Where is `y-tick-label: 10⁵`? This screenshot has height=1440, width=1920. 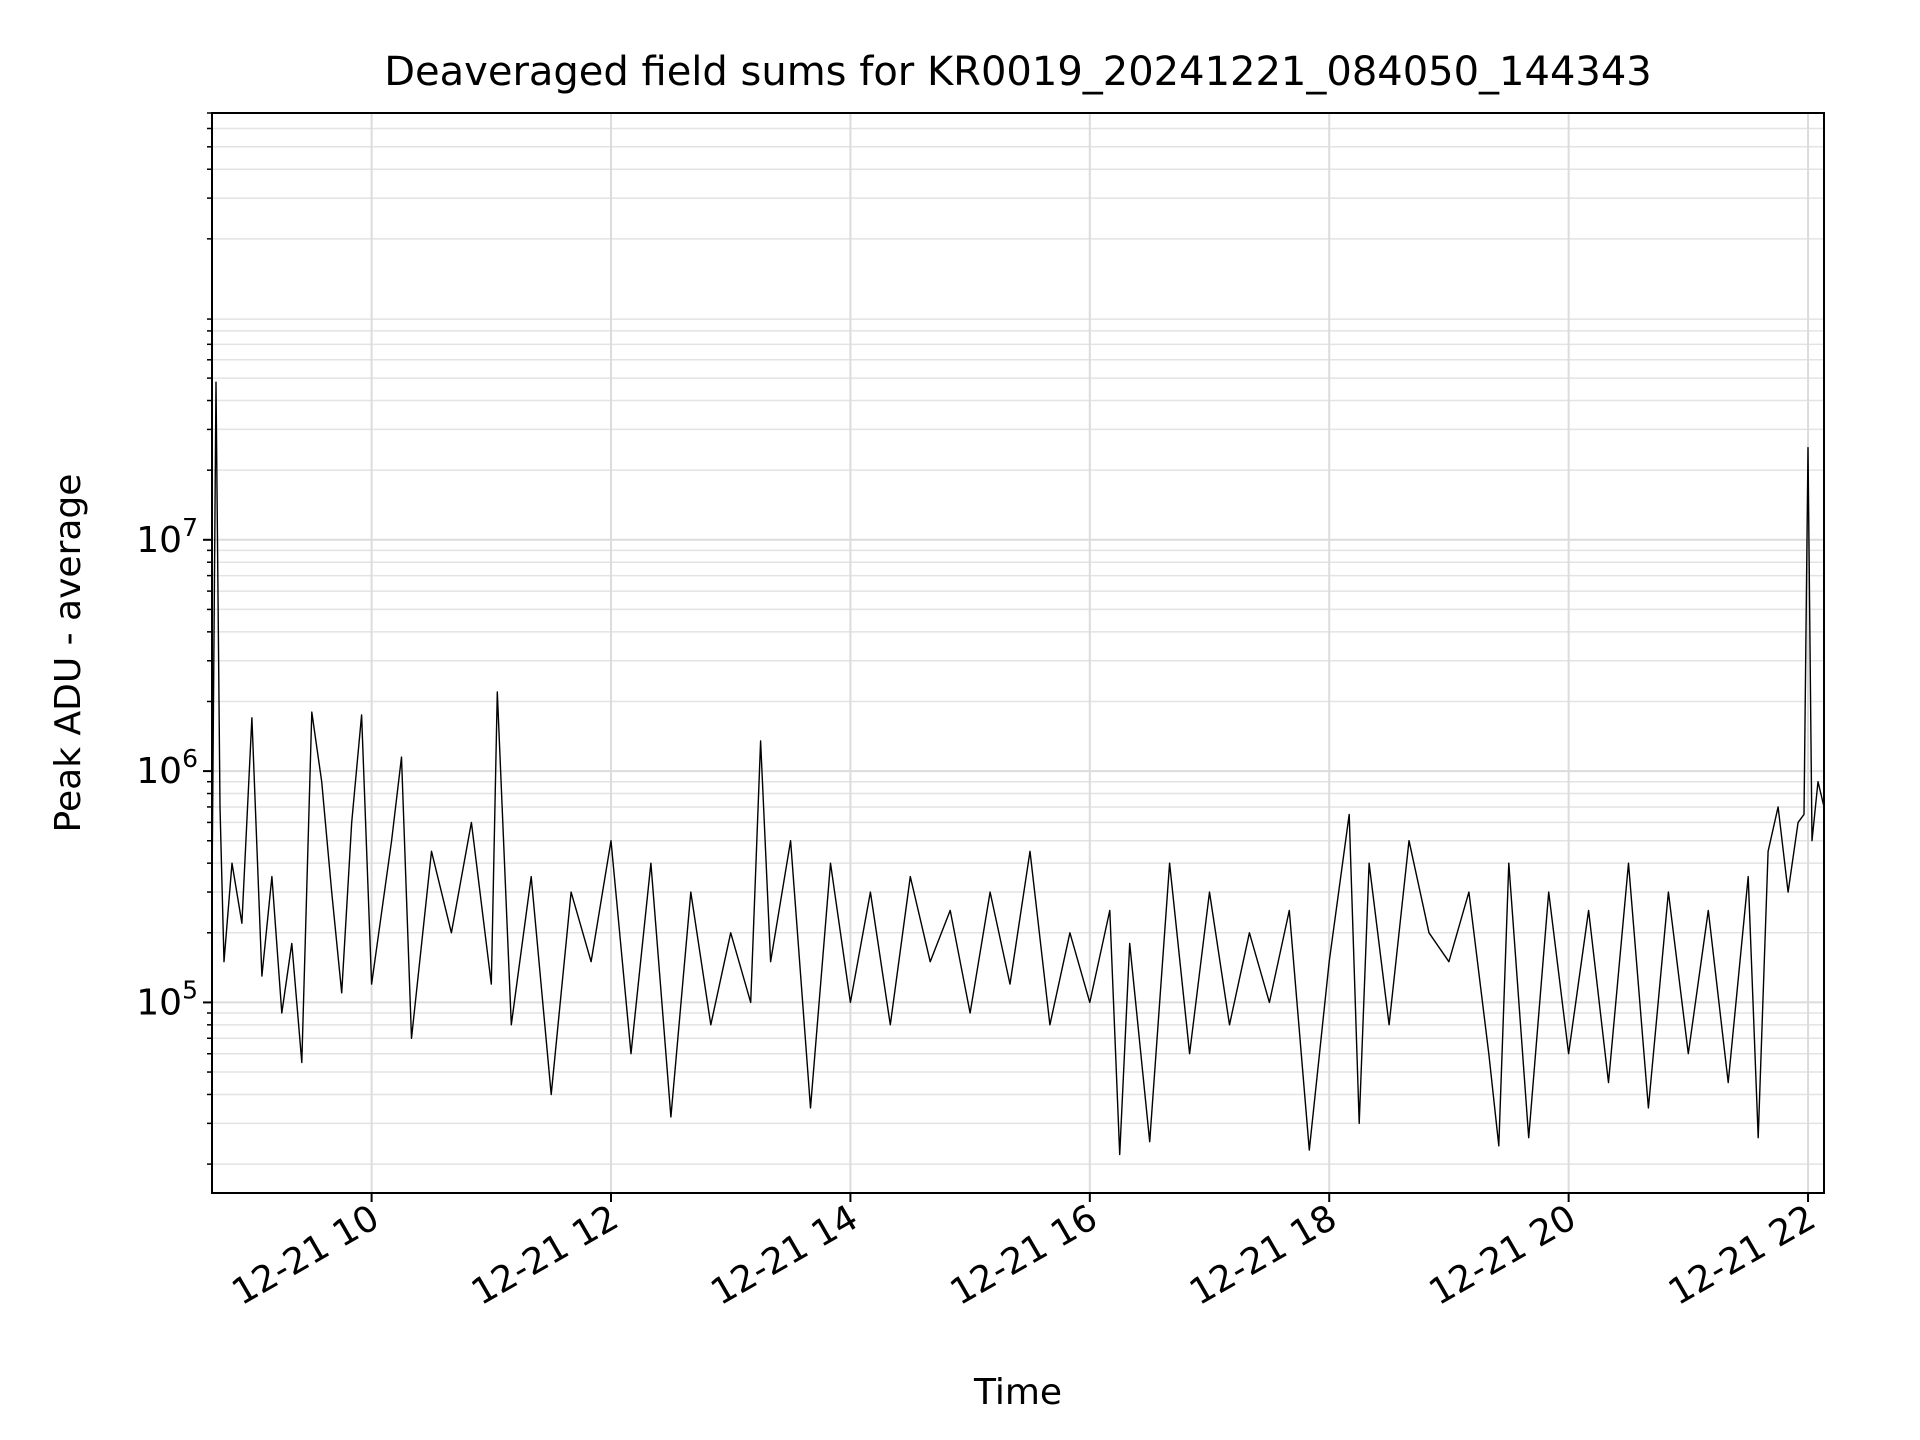 y-tick-label: 10⁵ is located at coordinates (167, 999).